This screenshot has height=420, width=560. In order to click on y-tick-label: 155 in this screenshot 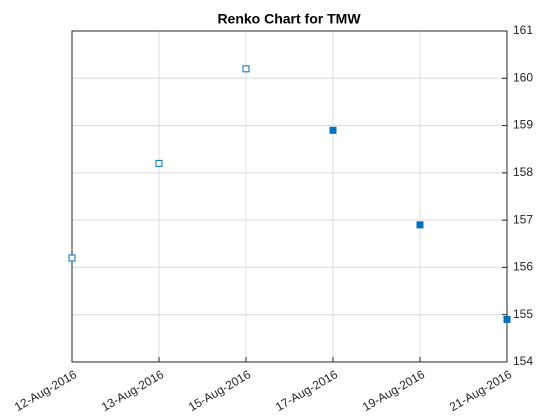, I will do `click(523, 314)`.